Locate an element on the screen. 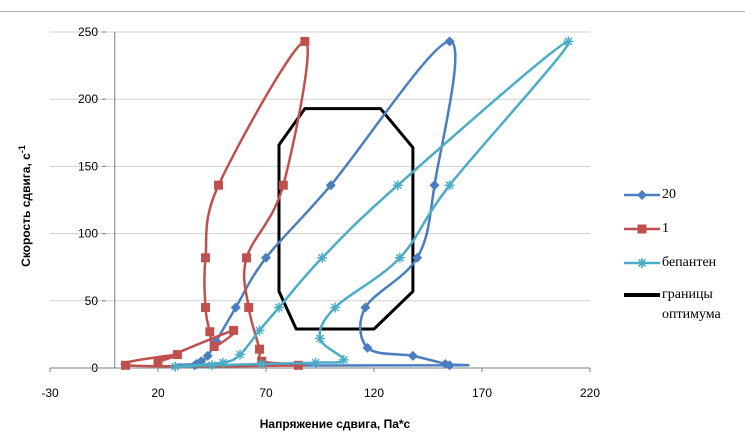  top-divider is located at coordinates (372, 11).